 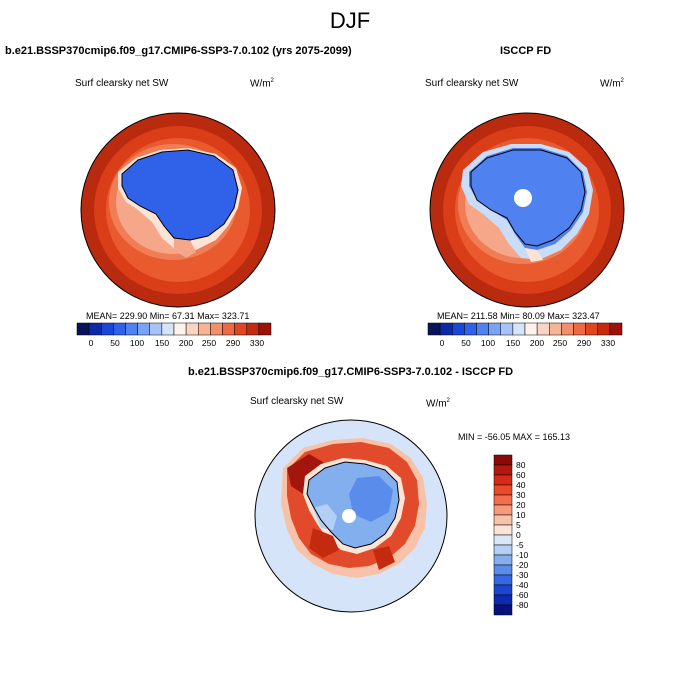 What do you see at coordinates (518, 525) in the screenshot?
I see `diff-colorbar-tick: 5` at bounding box center [518, 525].